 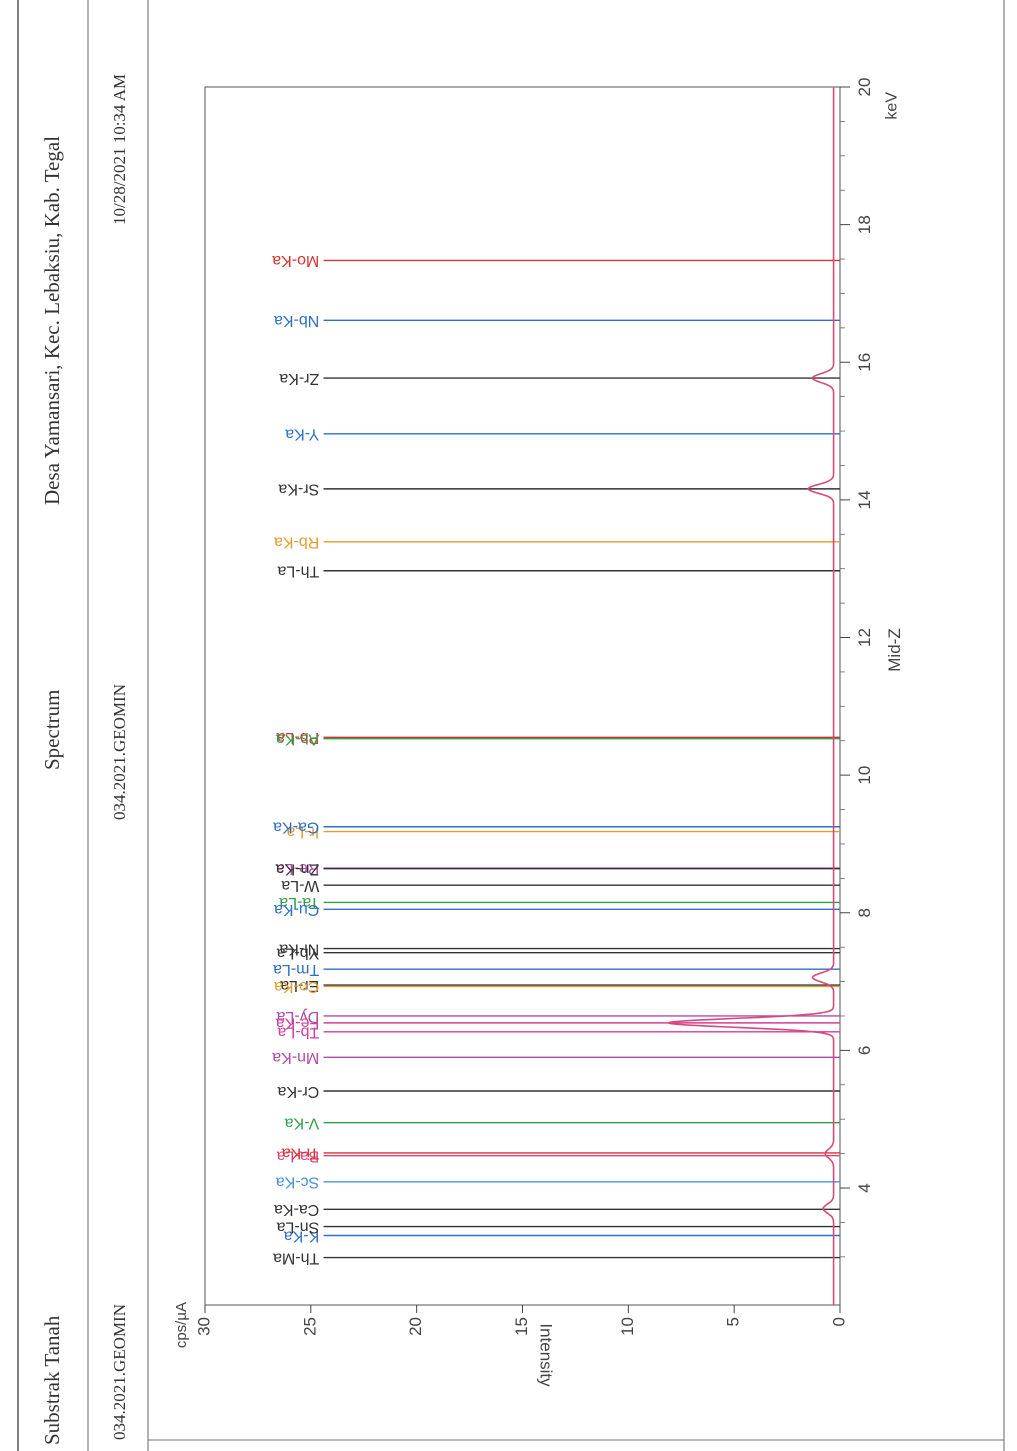 I want to click on marker-label-pb-la: Pb-La, so click(x=298, y=737).